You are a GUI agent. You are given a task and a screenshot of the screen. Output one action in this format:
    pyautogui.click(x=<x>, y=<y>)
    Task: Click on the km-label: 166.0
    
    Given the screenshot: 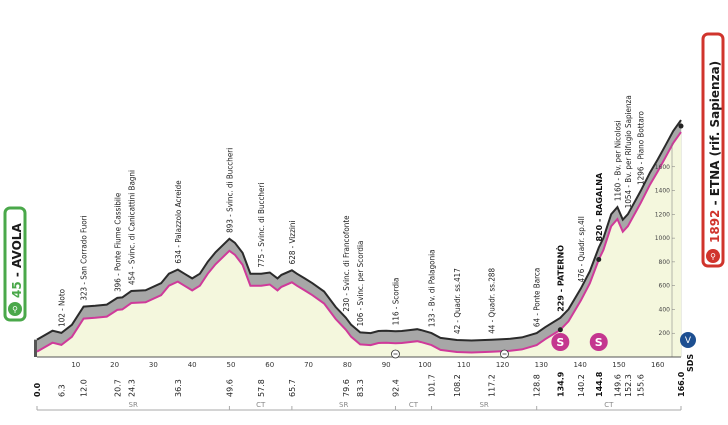 What is the action you would take?
    pyautogui.click(x=681, y=384)
    